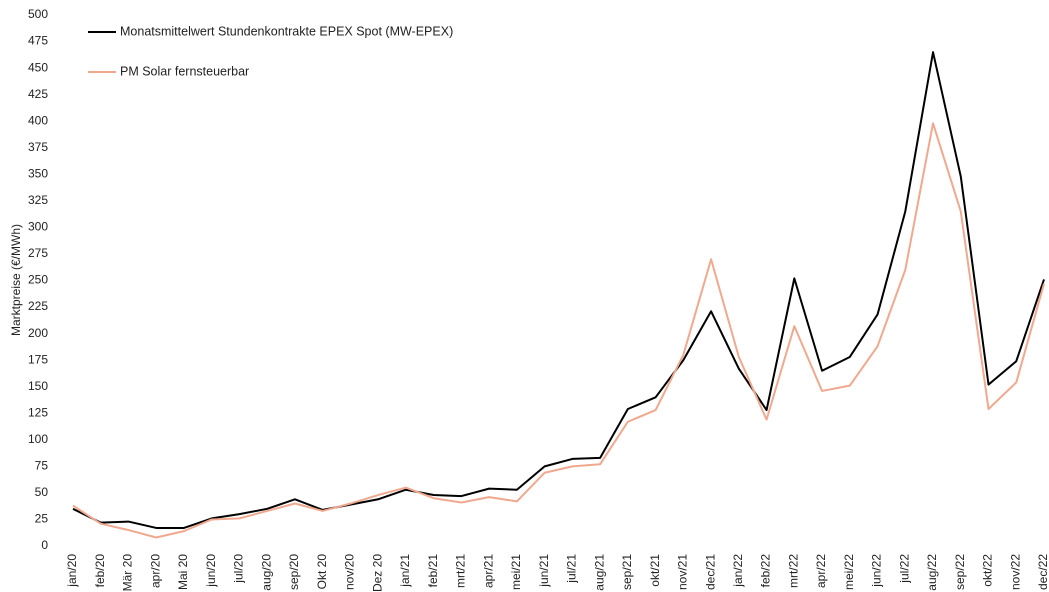 The height and width of the screenshot is (592, 1049). Describe the element at coordinates (821, 571) in the screenshot. I see `x-tick-label: apr/22` at that location.